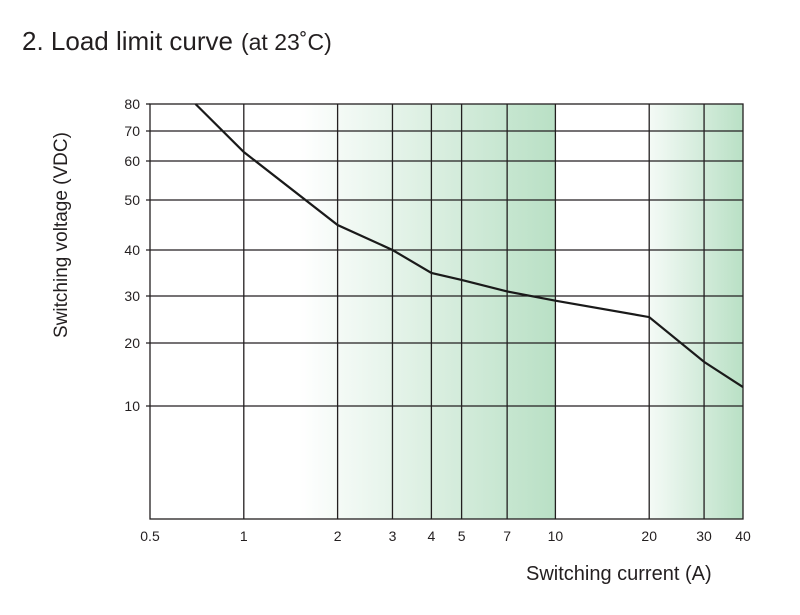 The width and height of the screenshot is (800, 615). I want to click on x-tick-label: 10, so click(556, 536).